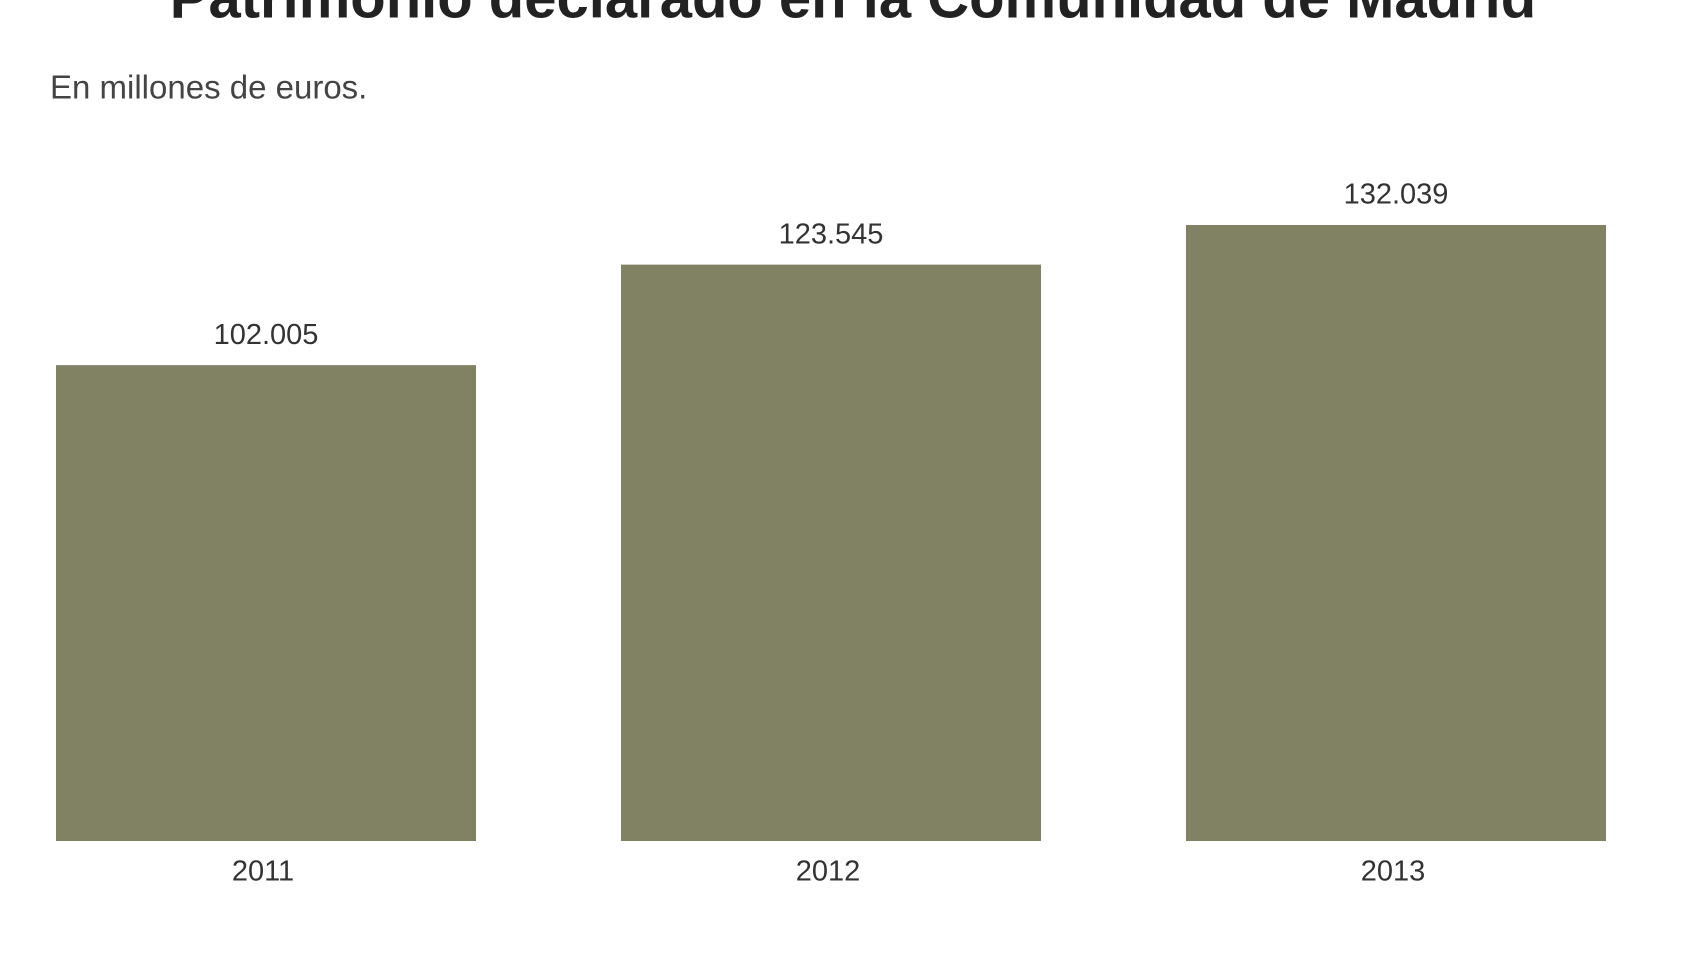  Describe the element at coordinates (1396, 195) in the screenshot. I see `value-label: 132.039` at that location.